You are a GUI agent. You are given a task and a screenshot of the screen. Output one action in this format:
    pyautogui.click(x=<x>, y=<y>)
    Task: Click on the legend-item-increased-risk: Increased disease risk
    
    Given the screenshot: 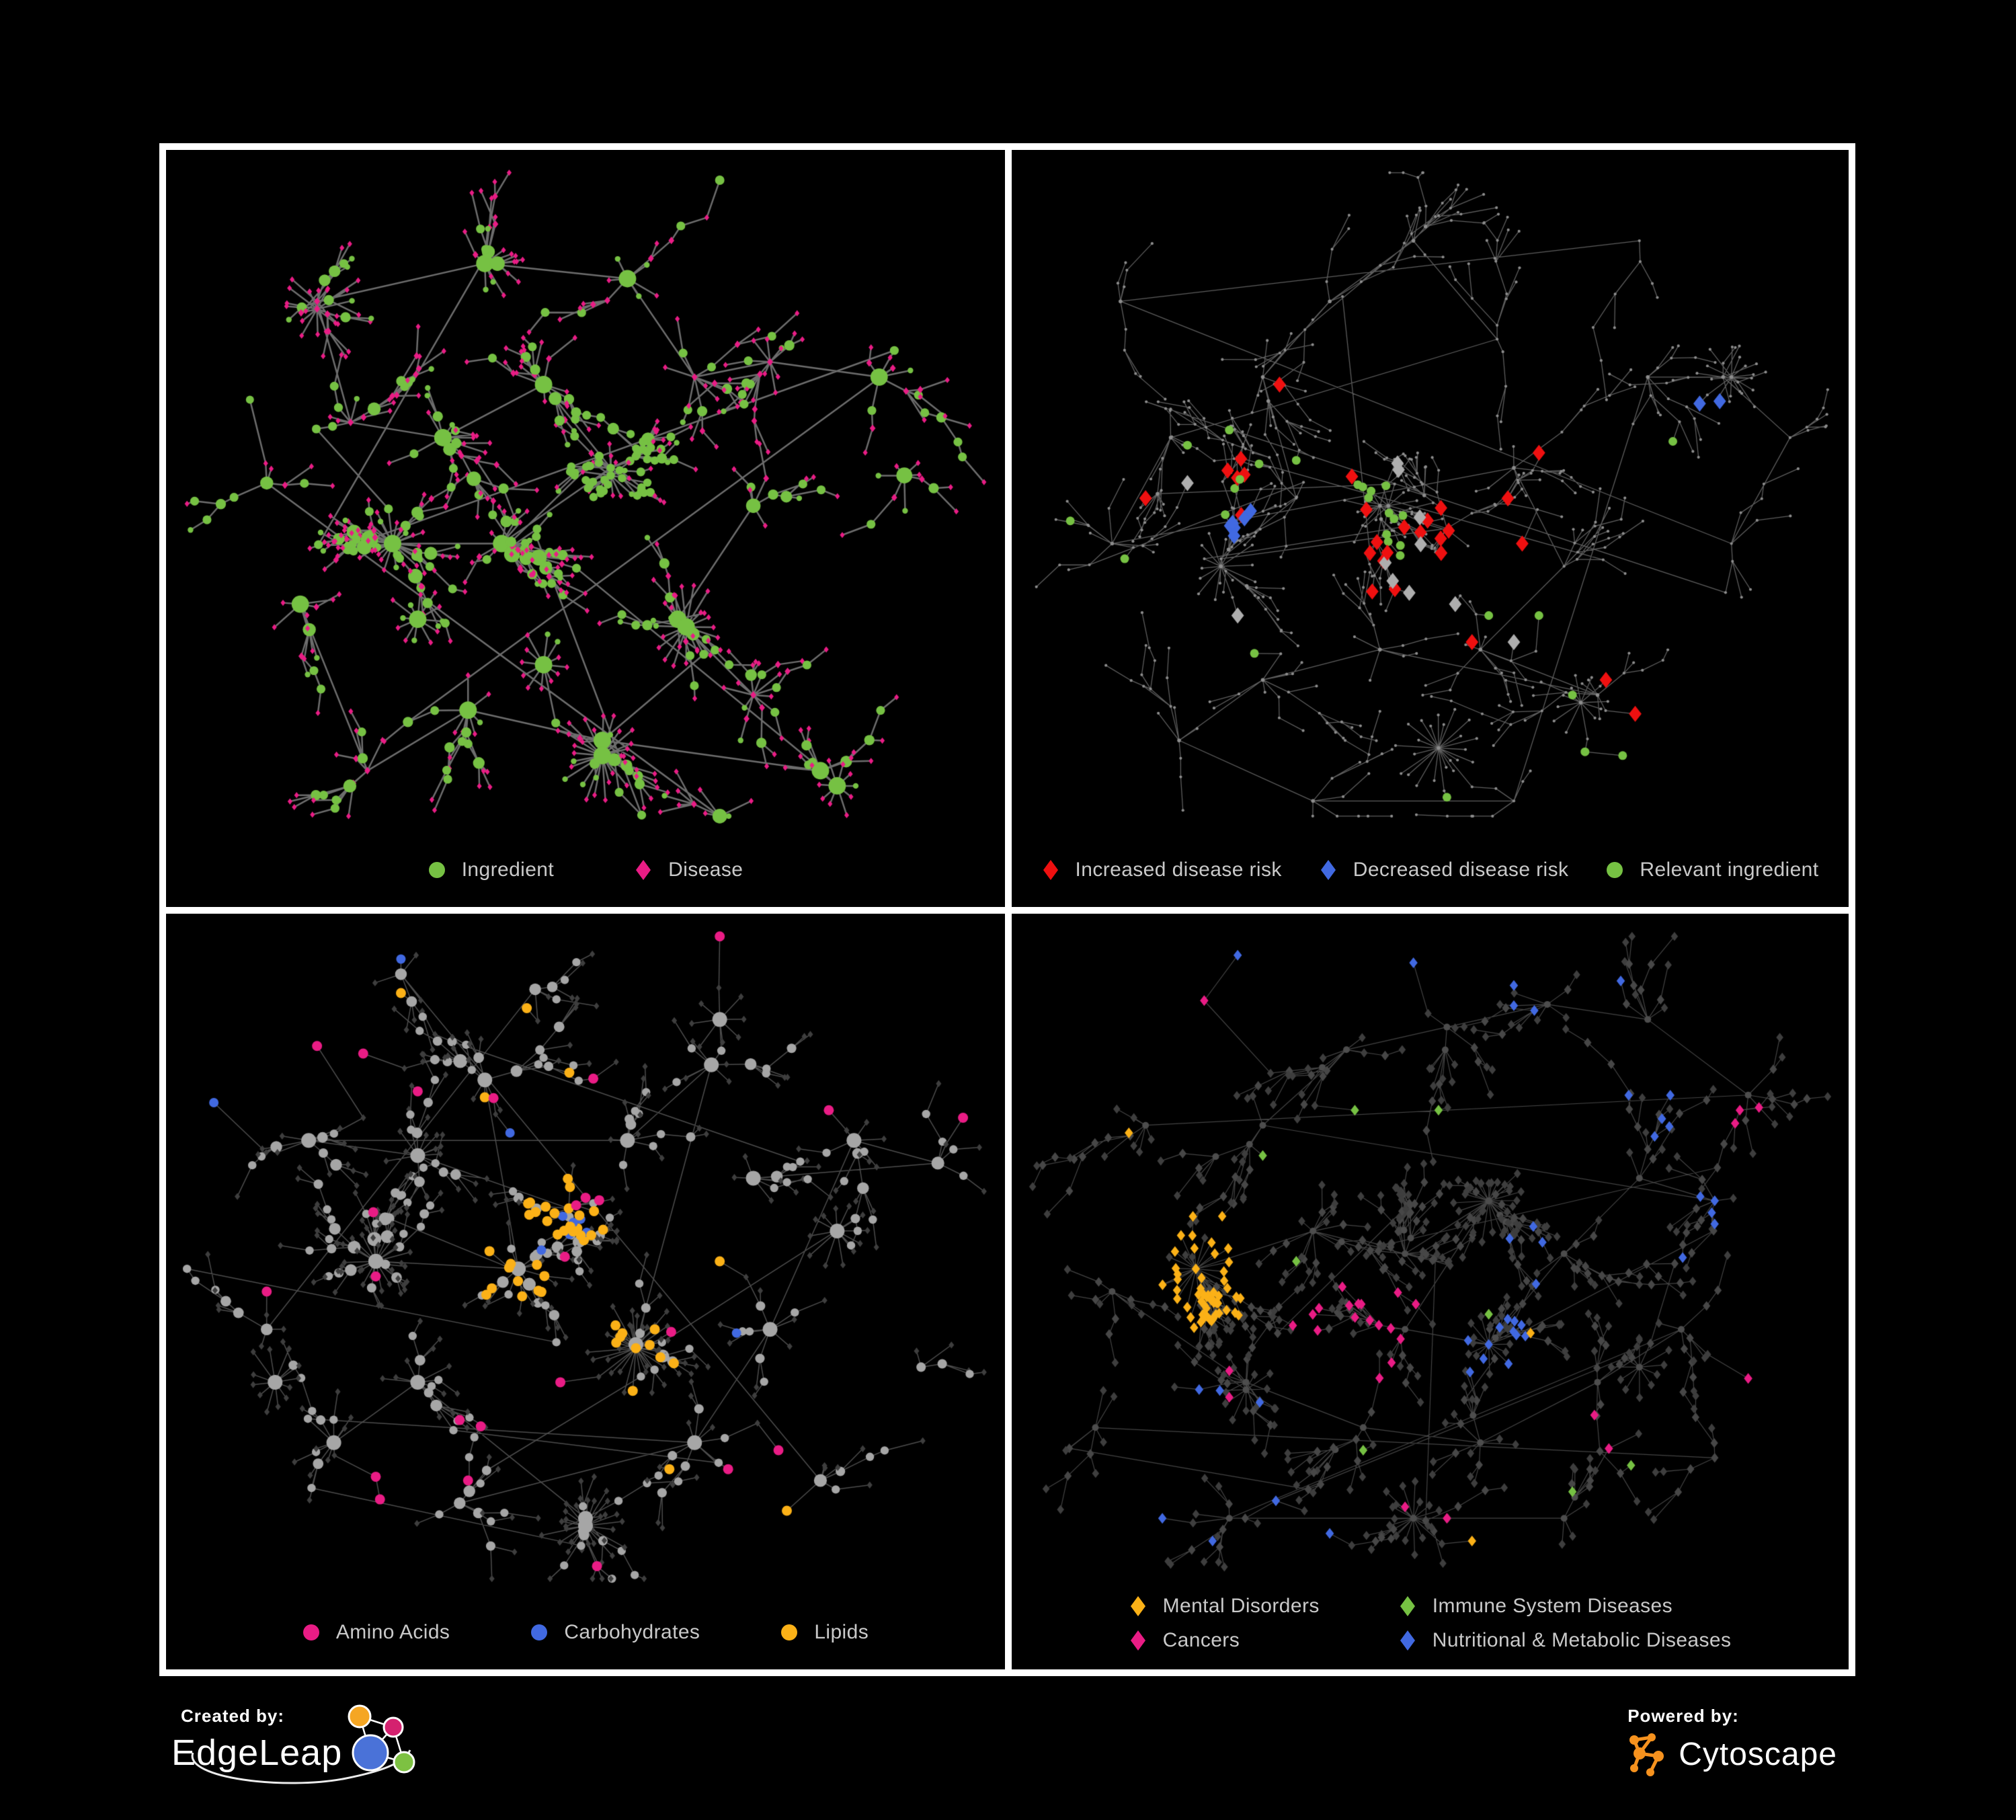 What is the action you would take?
    pyautogui.click(x=1162, y=870)
    